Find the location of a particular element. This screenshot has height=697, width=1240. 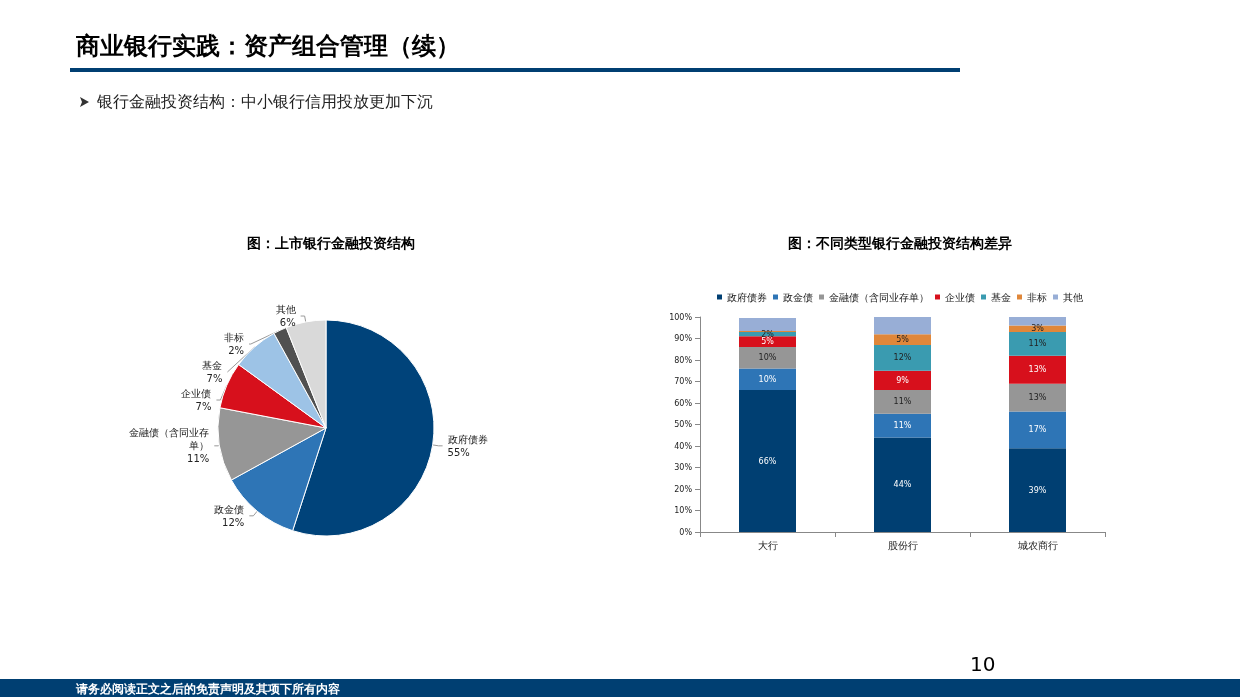

data-label: 39% is located at coordinates (1037, 490).